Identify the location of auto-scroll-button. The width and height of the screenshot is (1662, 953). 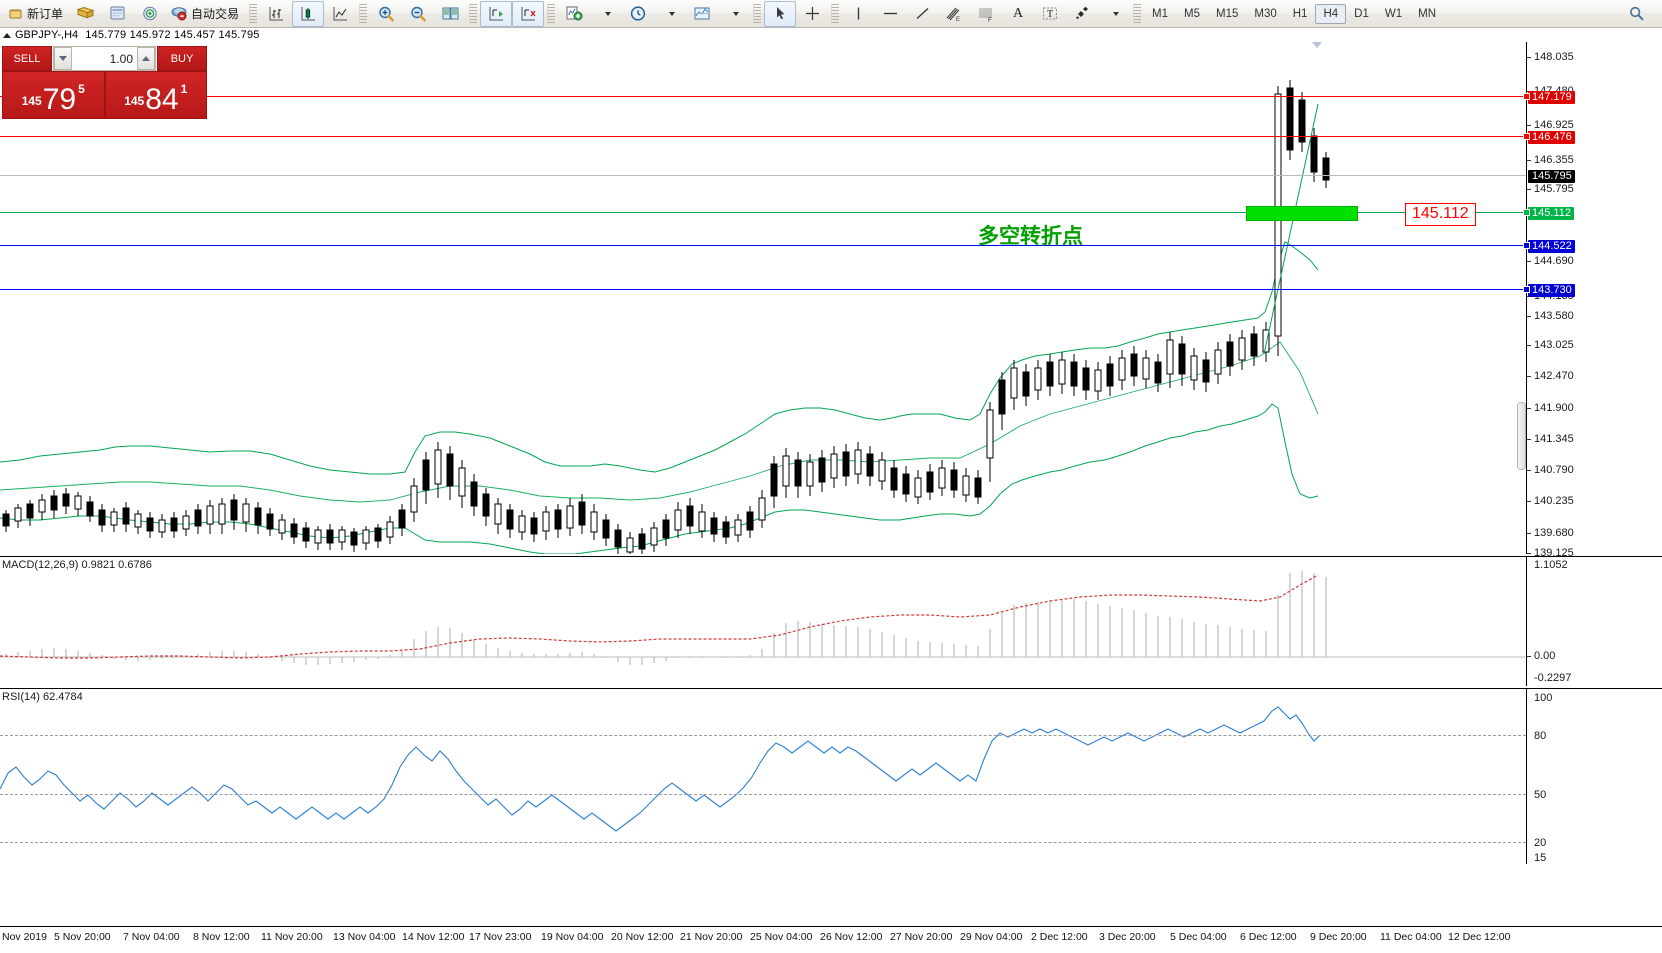
(496, 13).